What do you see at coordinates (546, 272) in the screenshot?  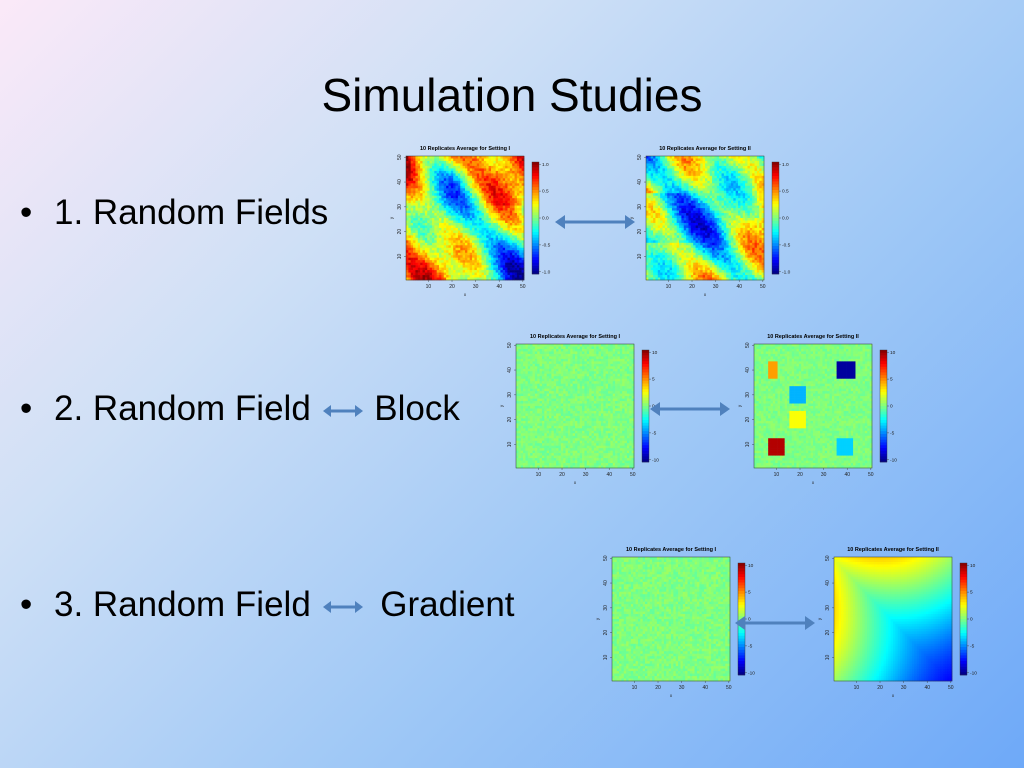 I see `colorbar-tick-label: -1.0` at bounding box center [546, 272].